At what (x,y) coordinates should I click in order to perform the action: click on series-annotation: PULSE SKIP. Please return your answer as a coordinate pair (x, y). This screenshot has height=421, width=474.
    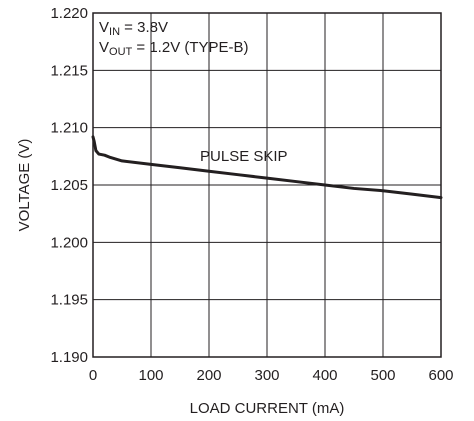
    Looking at the image, I should click on (244, 156).